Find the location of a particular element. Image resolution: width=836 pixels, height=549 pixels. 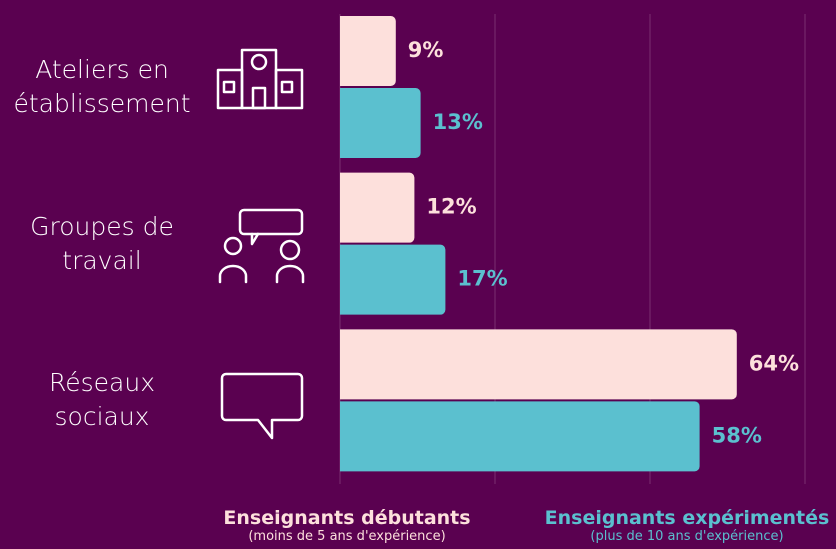

value-label: 64% is located at coordinates (774, 363).